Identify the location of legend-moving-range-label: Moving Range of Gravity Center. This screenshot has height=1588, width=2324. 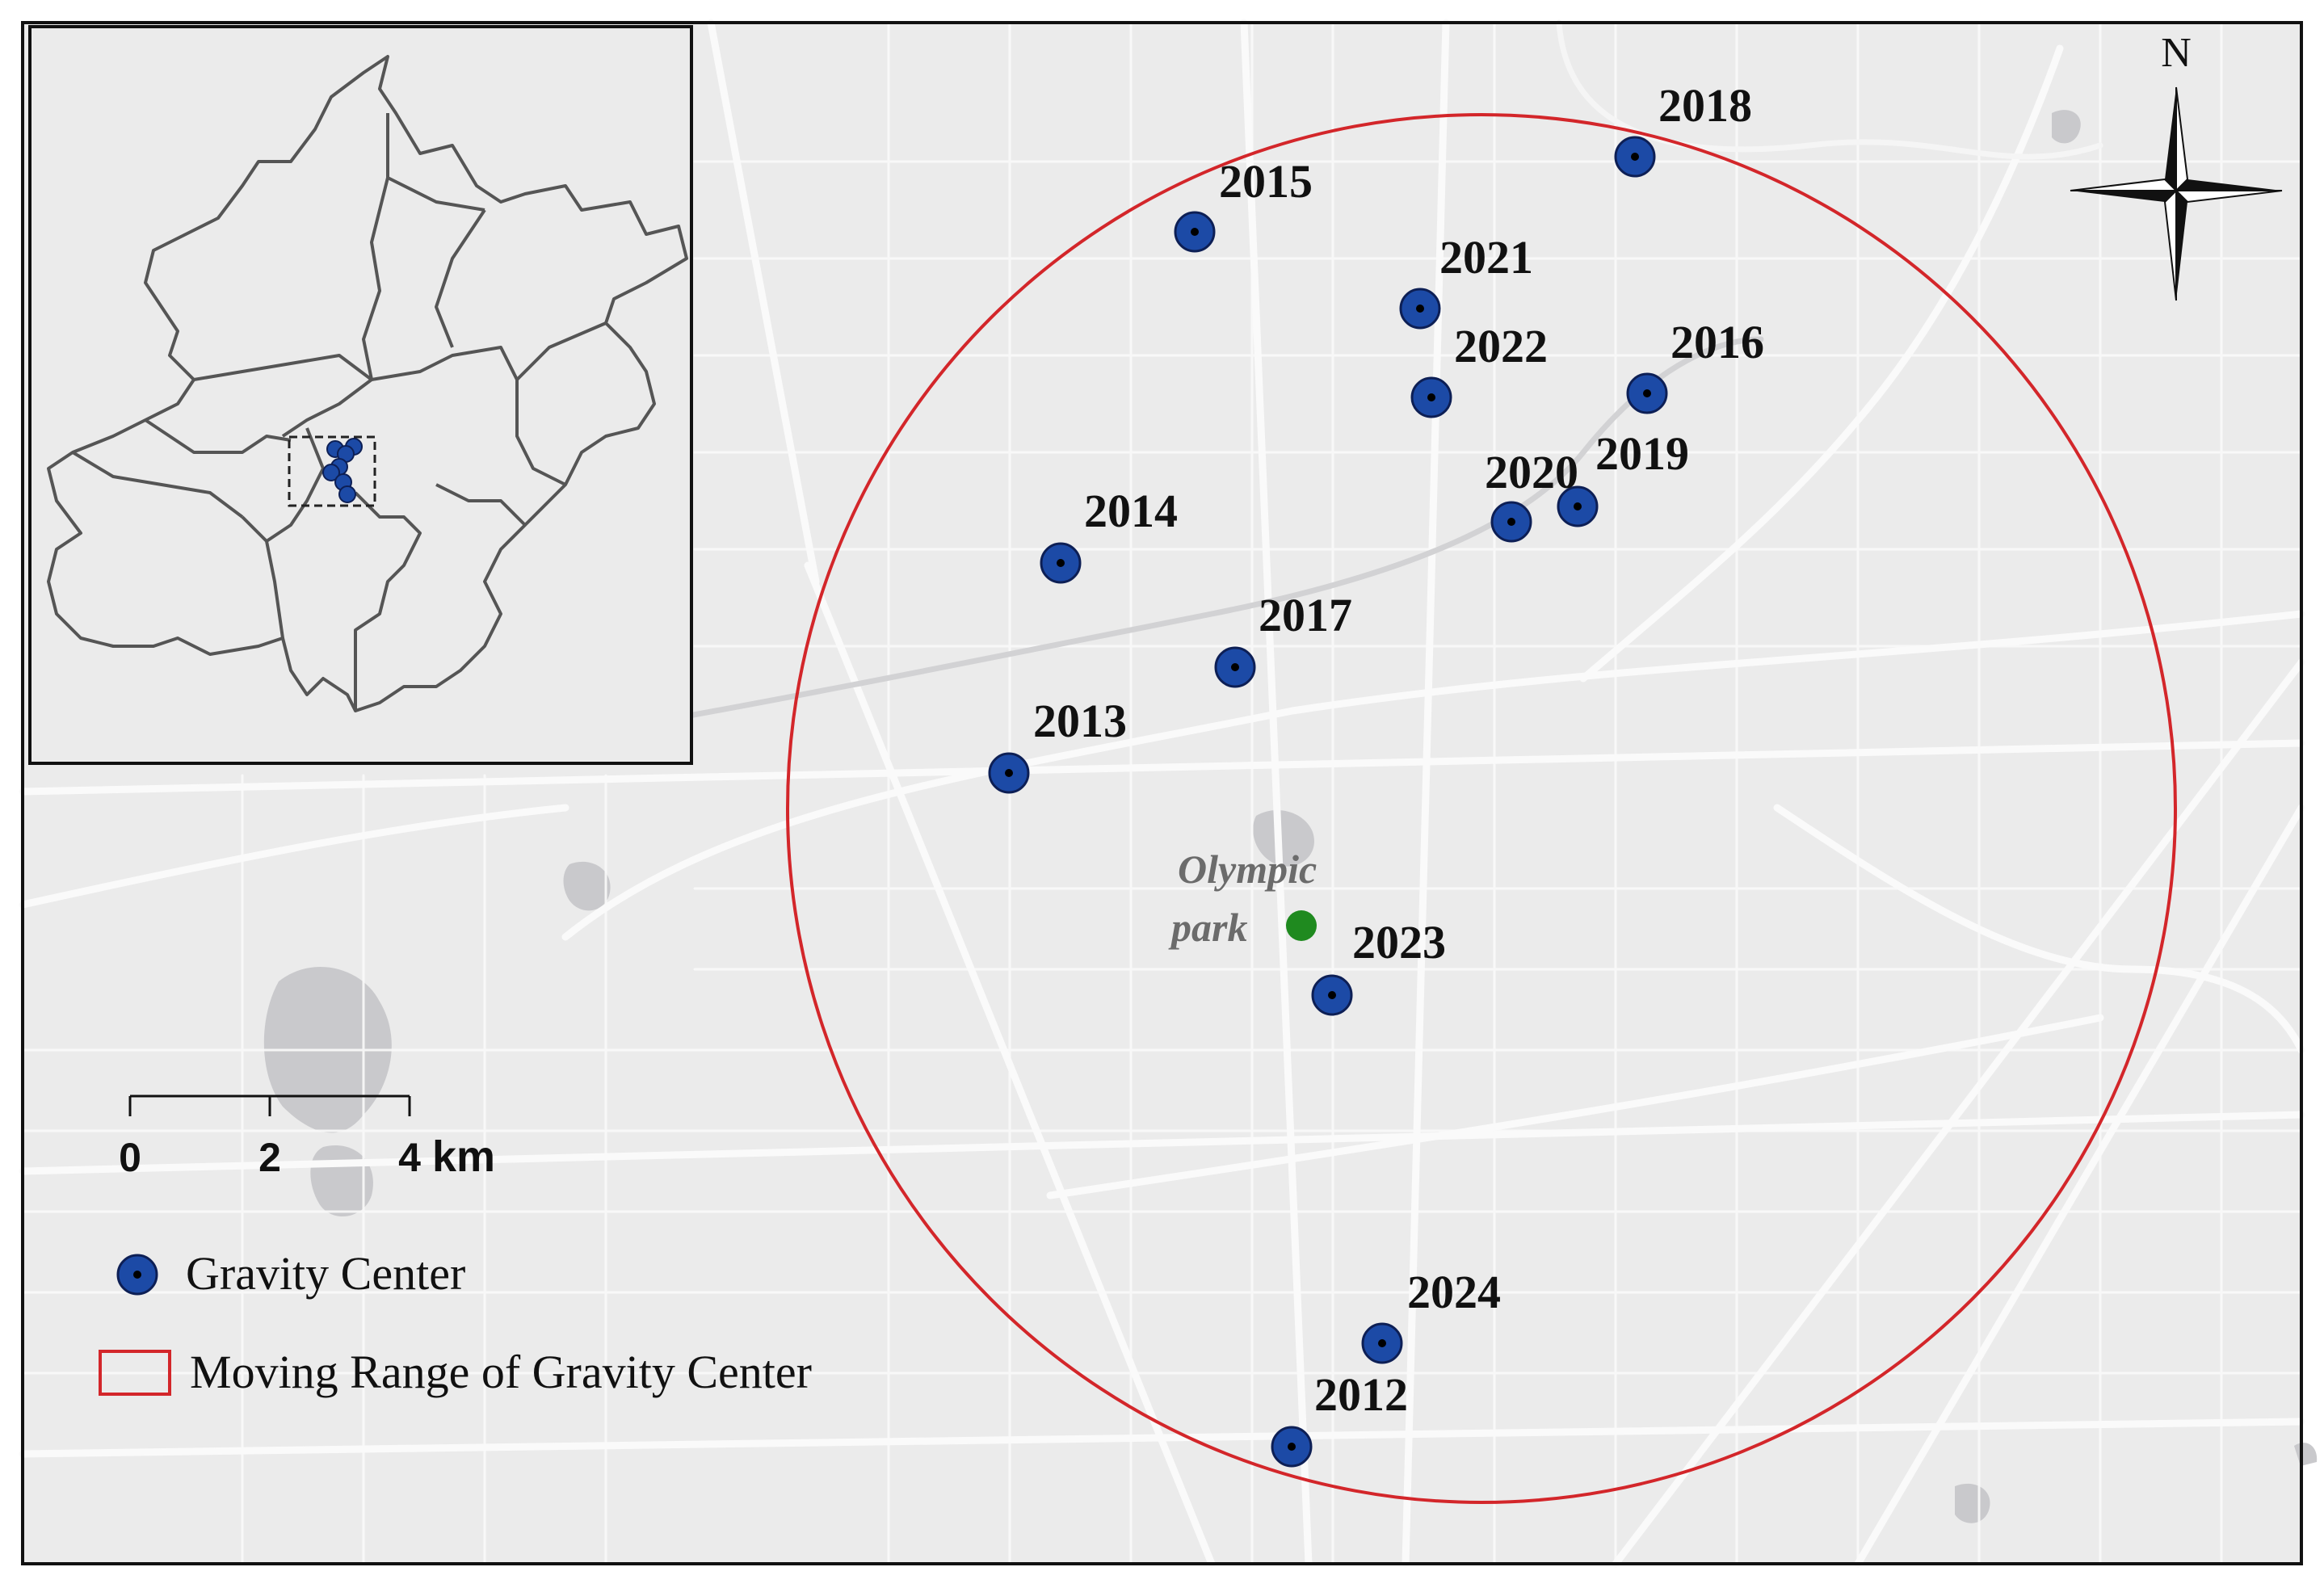
(501, 1372).